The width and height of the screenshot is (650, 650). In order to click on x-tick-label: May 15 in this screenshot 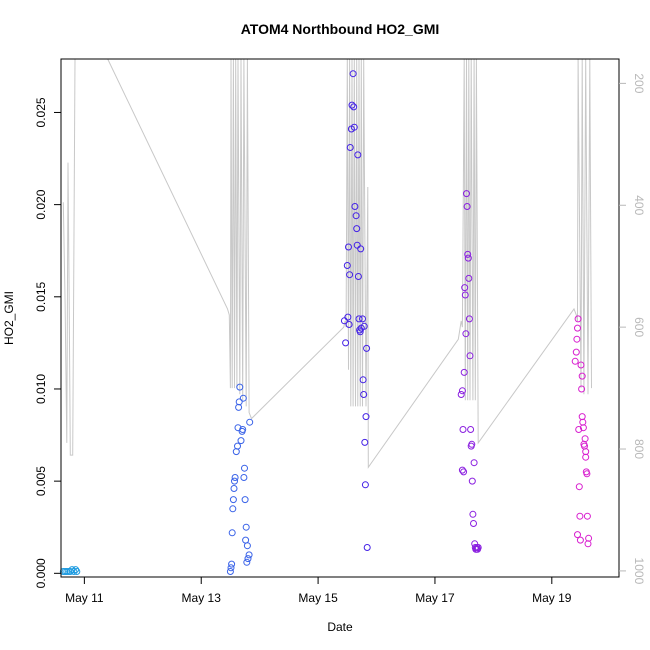, I will do `click(318, 598)`.